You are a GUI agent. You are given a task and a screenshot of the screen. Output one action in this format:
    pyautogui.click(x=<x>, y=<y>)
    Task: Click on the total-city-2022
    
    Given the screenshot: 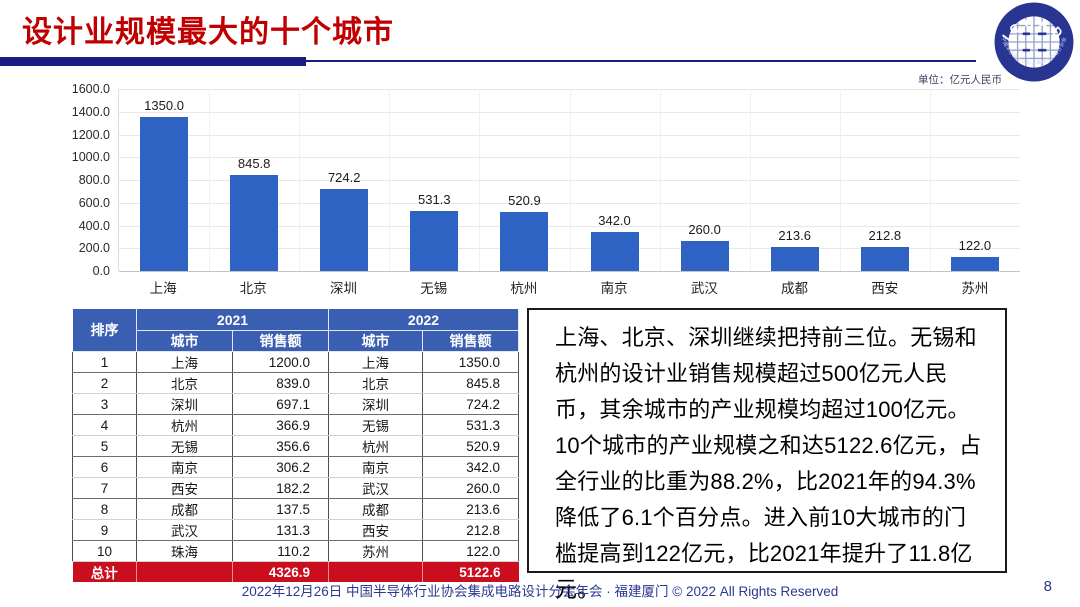 What is the action you would take?
    pyautogui.click(x=375, y=571)
    